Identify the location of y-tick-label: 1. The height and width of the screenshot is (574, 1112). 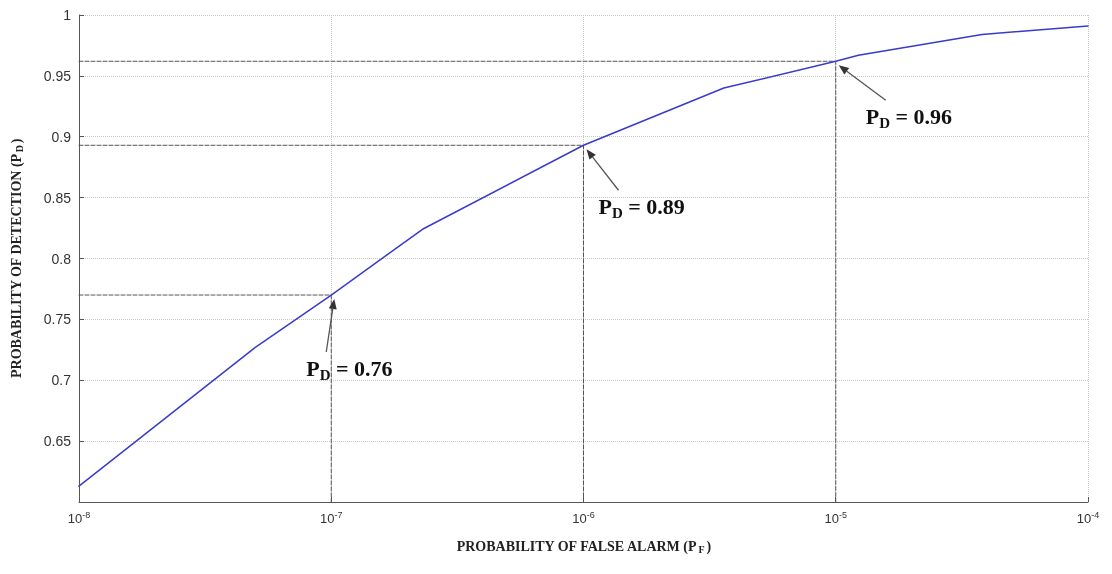
(67, 15).